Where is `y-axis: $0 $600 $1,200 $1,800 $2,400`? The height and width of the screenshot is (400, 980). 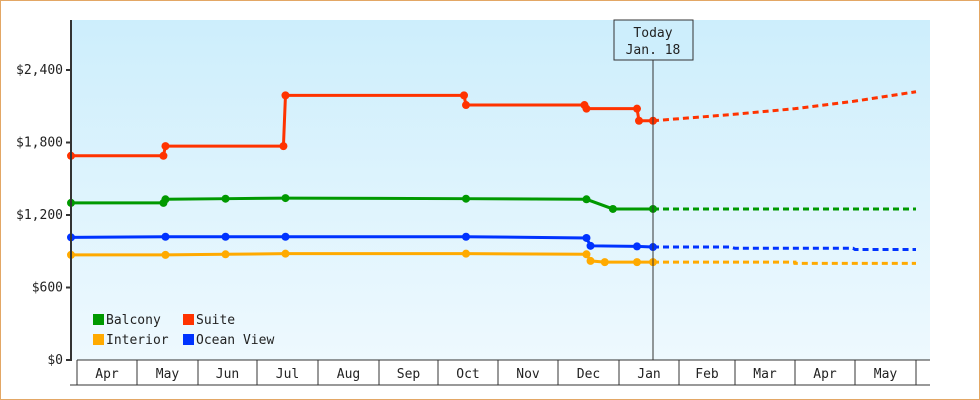 y-axis: $0 $600 $1,200 $1,800 $2,400 is located at coordinates (44, 194).